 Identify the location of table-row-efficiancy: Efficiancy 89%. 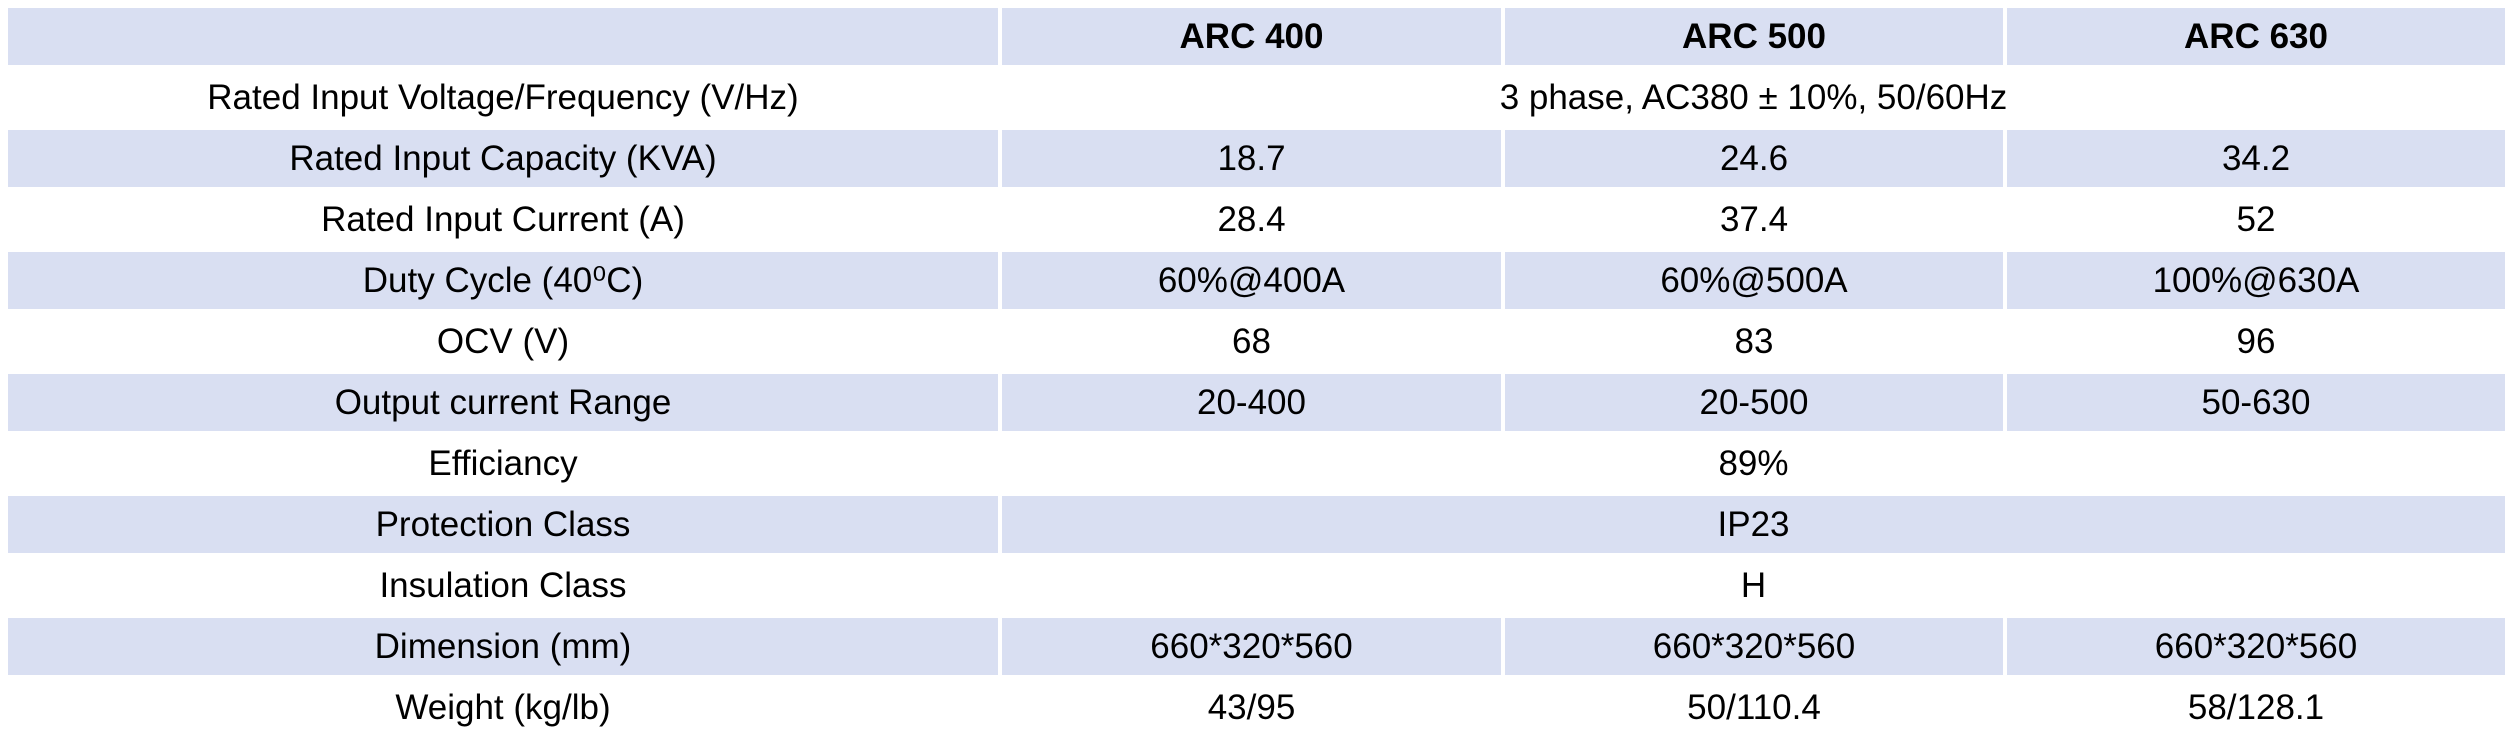
(1256, 463).